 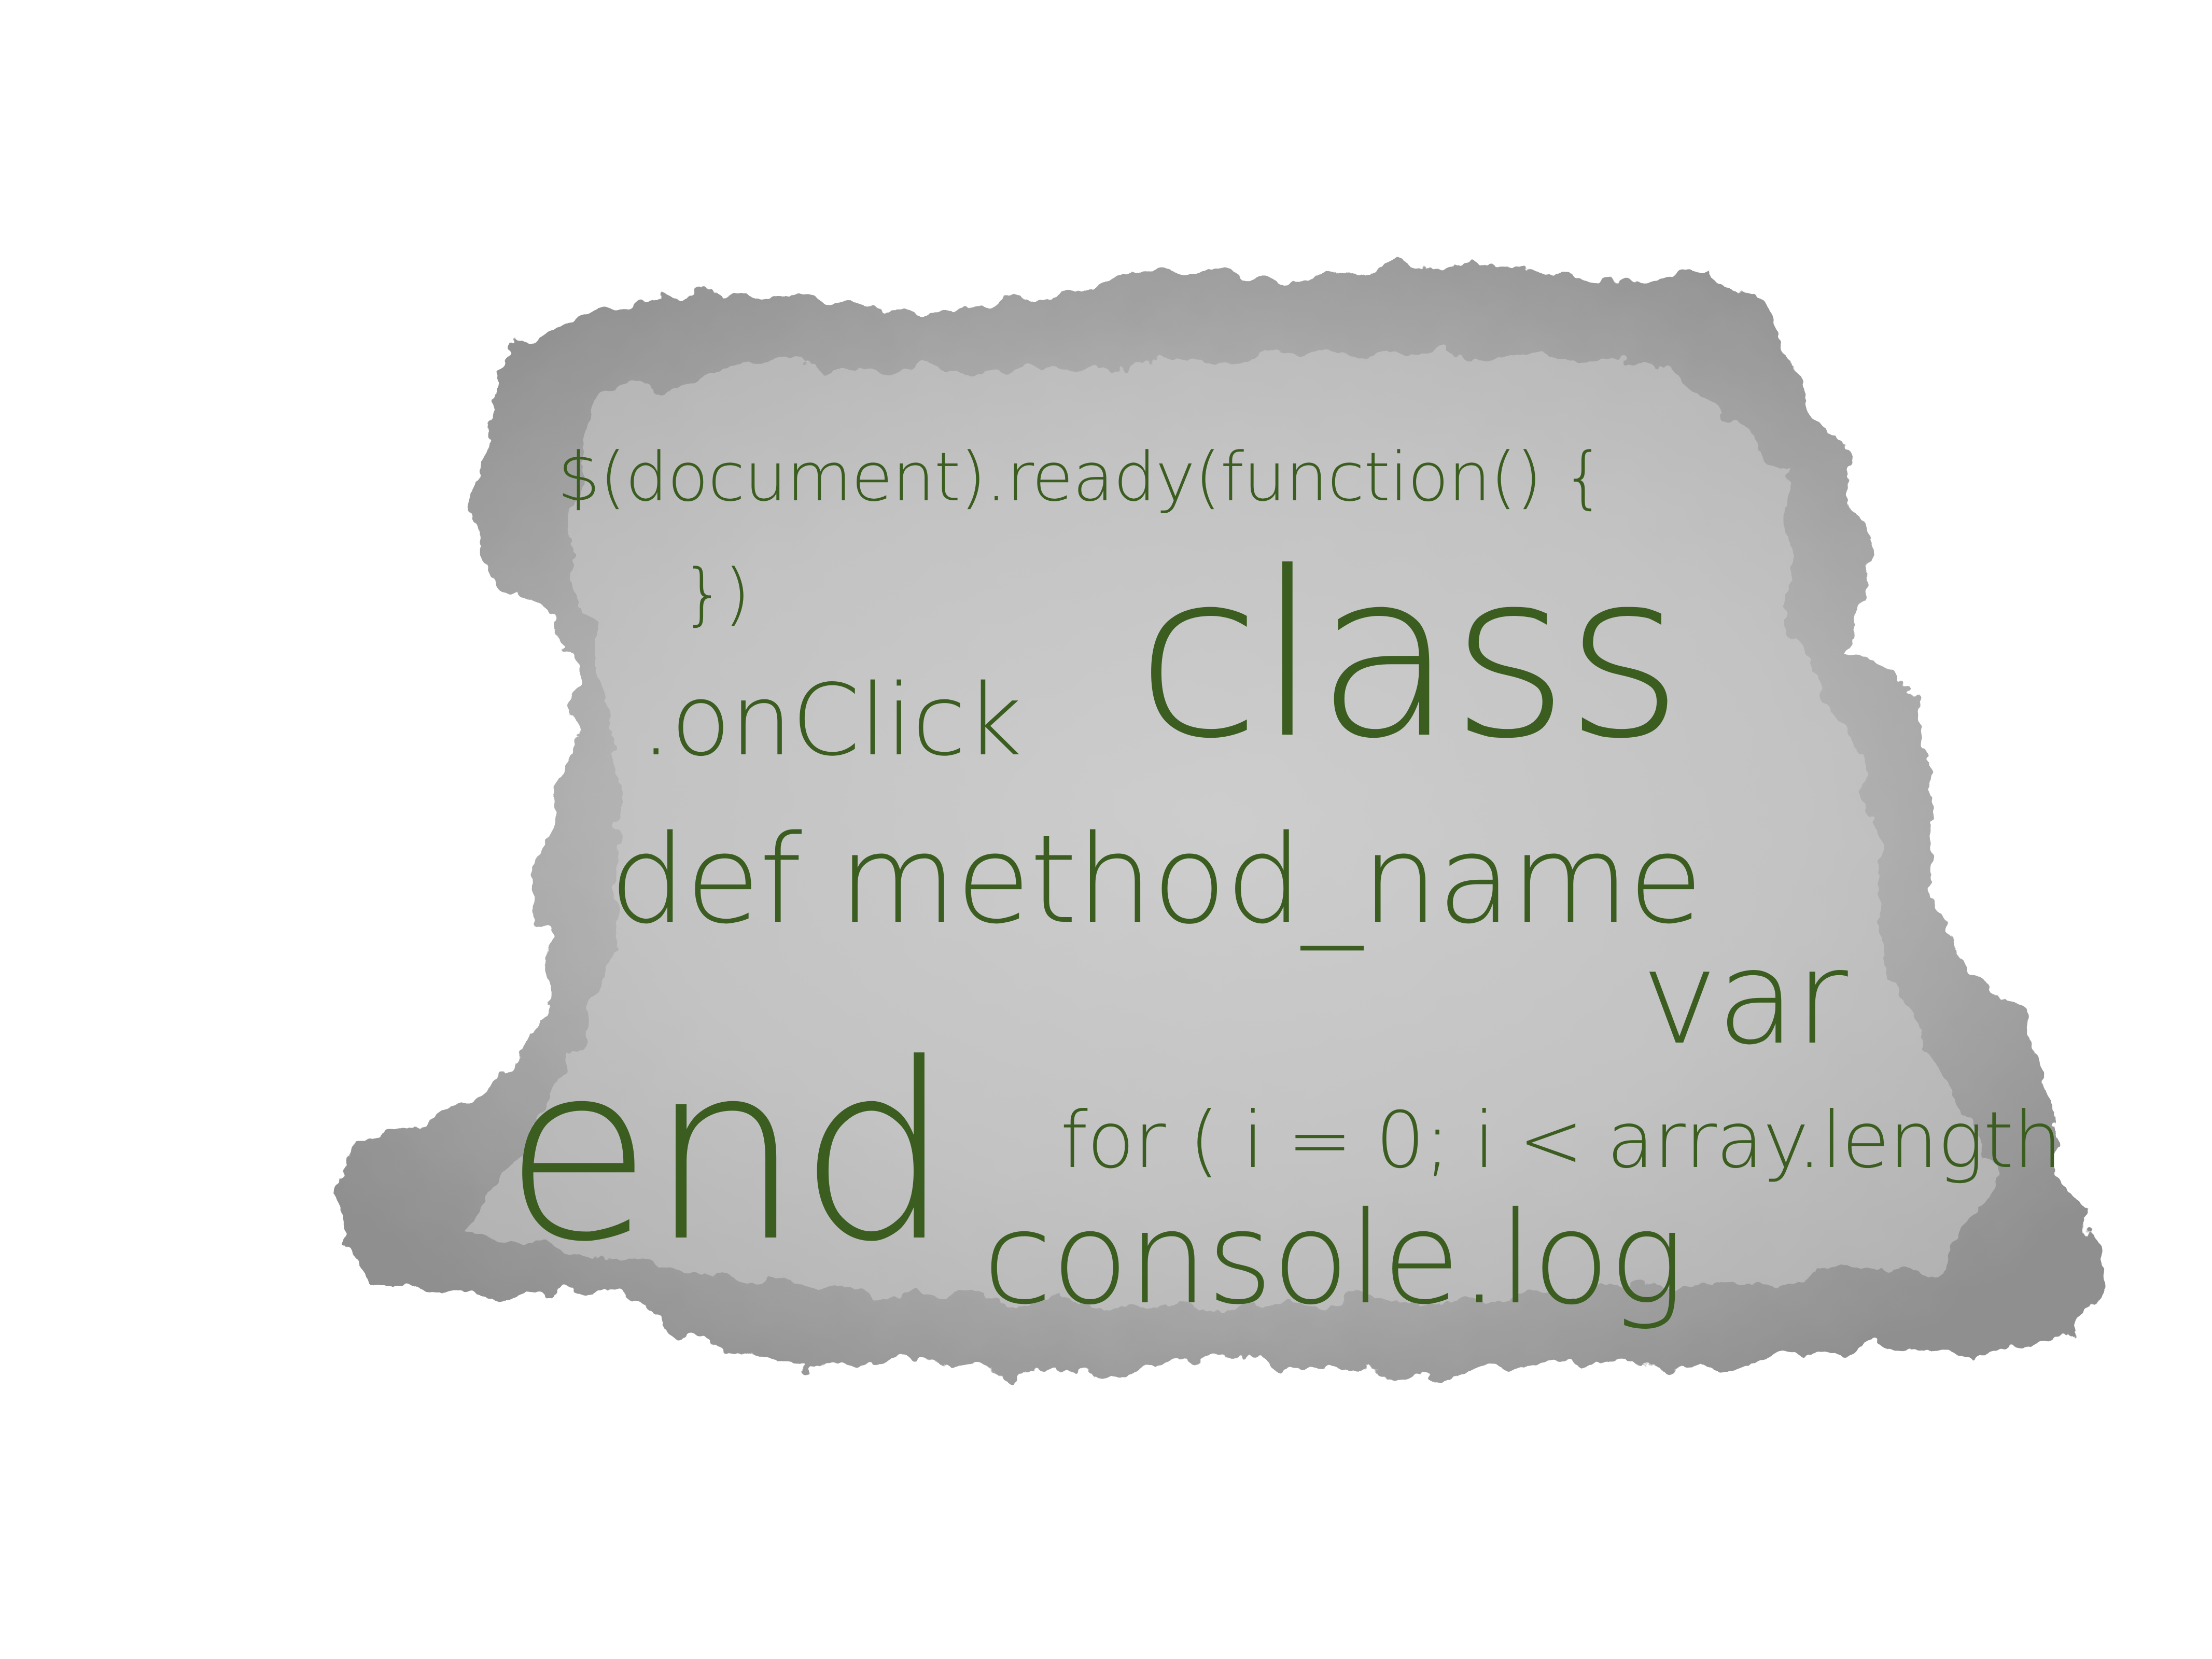 What do you see at coordinates (1561, 1140) in the screenshot?
I see `code-word-for-loop: for ( i = 0; i < array.length` at bounding box center [1561, 1140].